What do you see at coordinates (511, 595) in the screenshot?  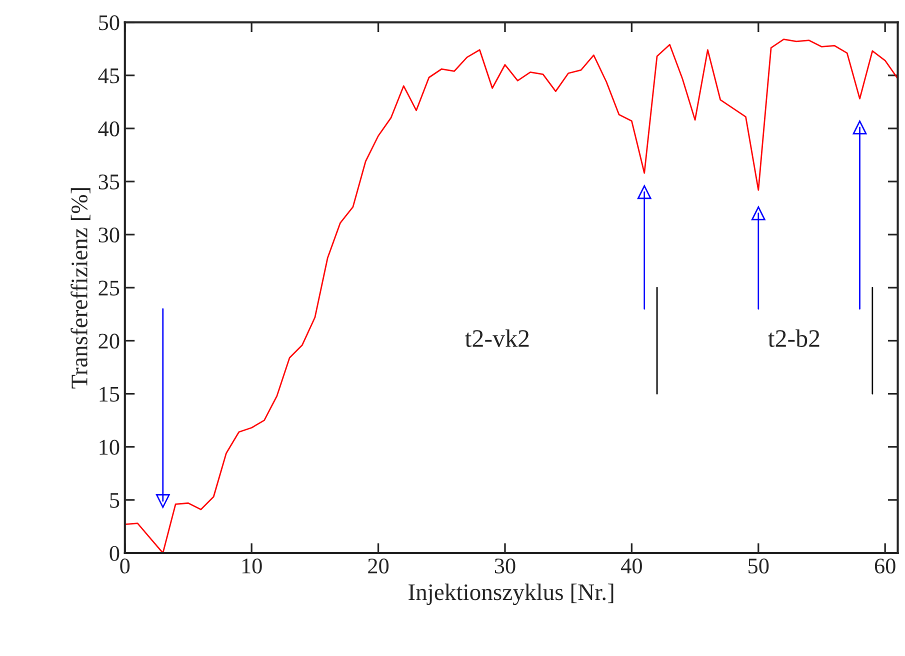 I see `x-axis-title: Injektionszyklus [Nr.]` at bounding box center [511, 595].